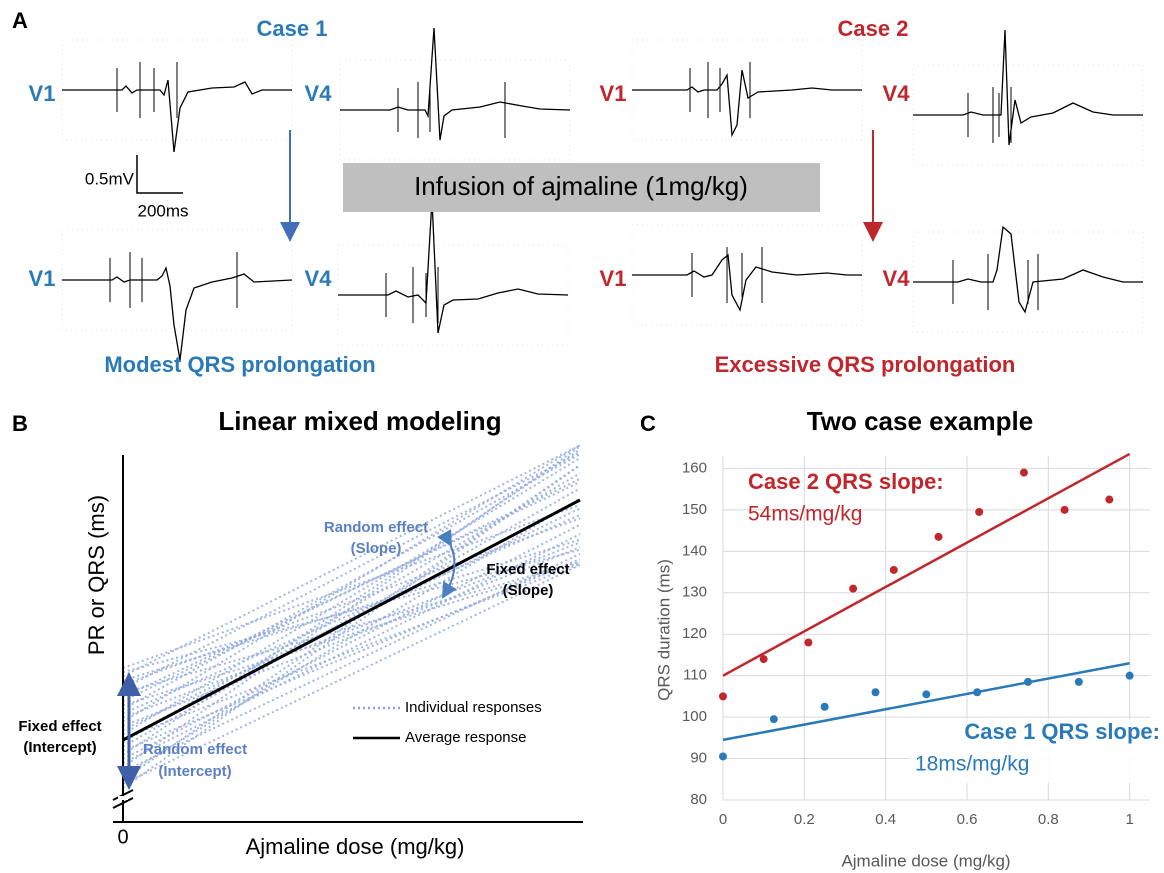 The height and width of the screenshot is (873, 1164). Describe the element at coordinates (972, 764) in the screenshot. I see `annotation: 18ms/mg/kg` at that location.